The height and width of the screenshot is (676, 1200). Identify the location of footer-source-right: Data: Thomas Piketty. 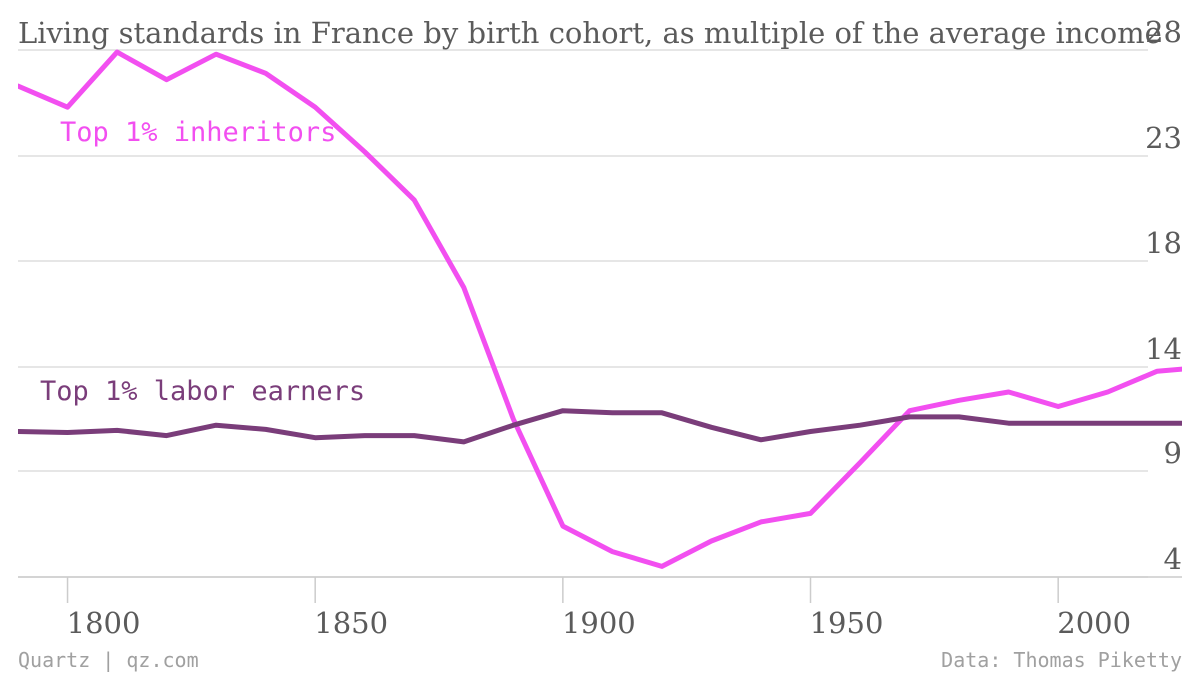
(1061, 660).